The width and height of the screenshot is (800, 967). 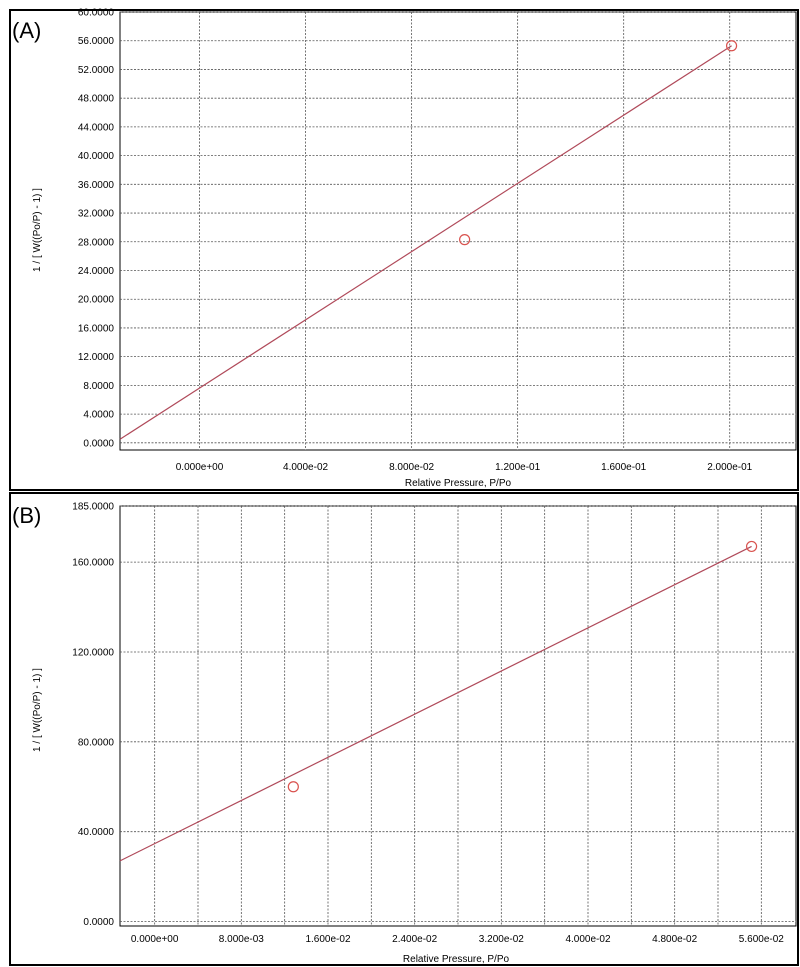 I want to click on y-tick-label: 36.0000, so click(x=96, y=185).